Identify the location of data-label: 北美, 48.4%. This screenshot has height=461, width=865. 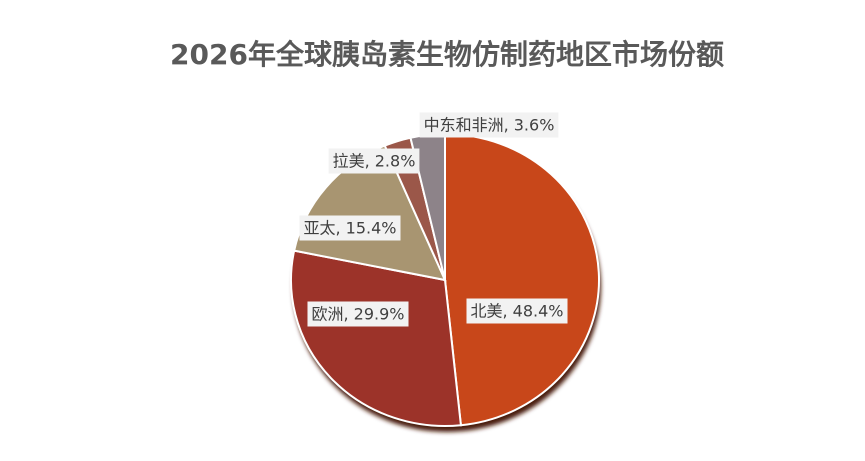
(516, 311).